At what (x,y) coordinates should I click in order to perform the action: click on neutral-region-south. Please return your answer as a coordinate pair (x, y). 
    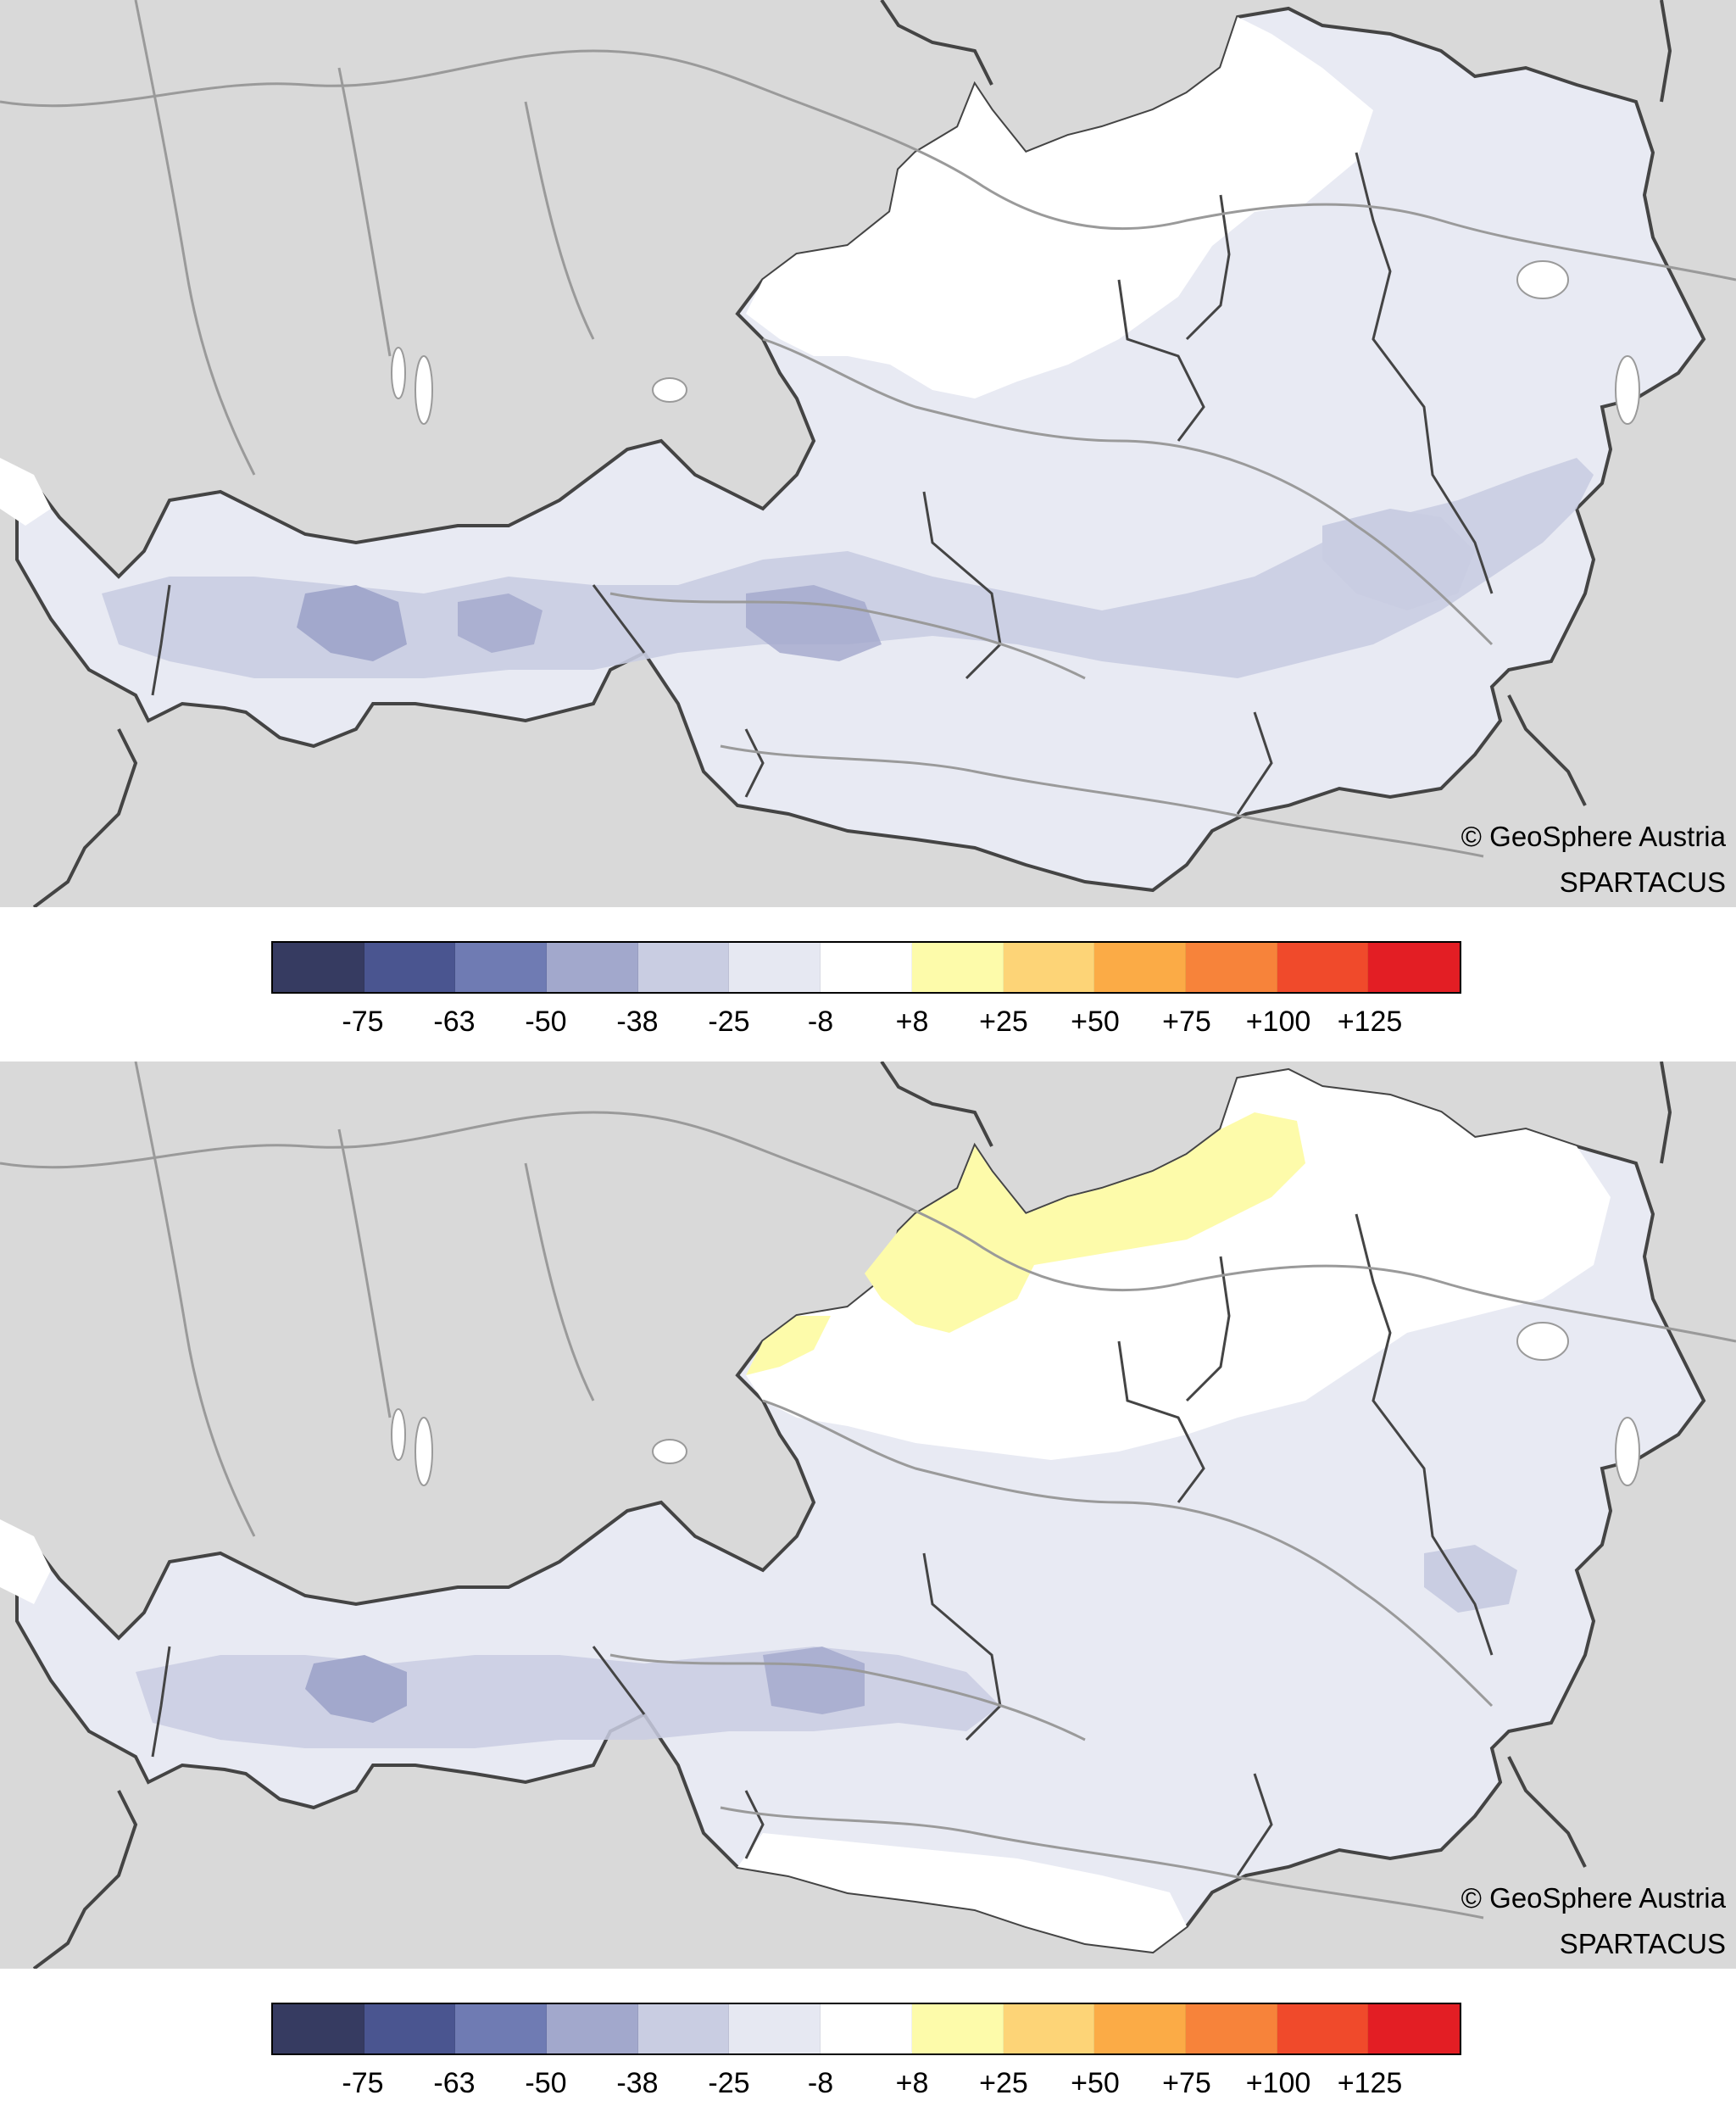
    Looking at the image, I should click on (962, 1892).